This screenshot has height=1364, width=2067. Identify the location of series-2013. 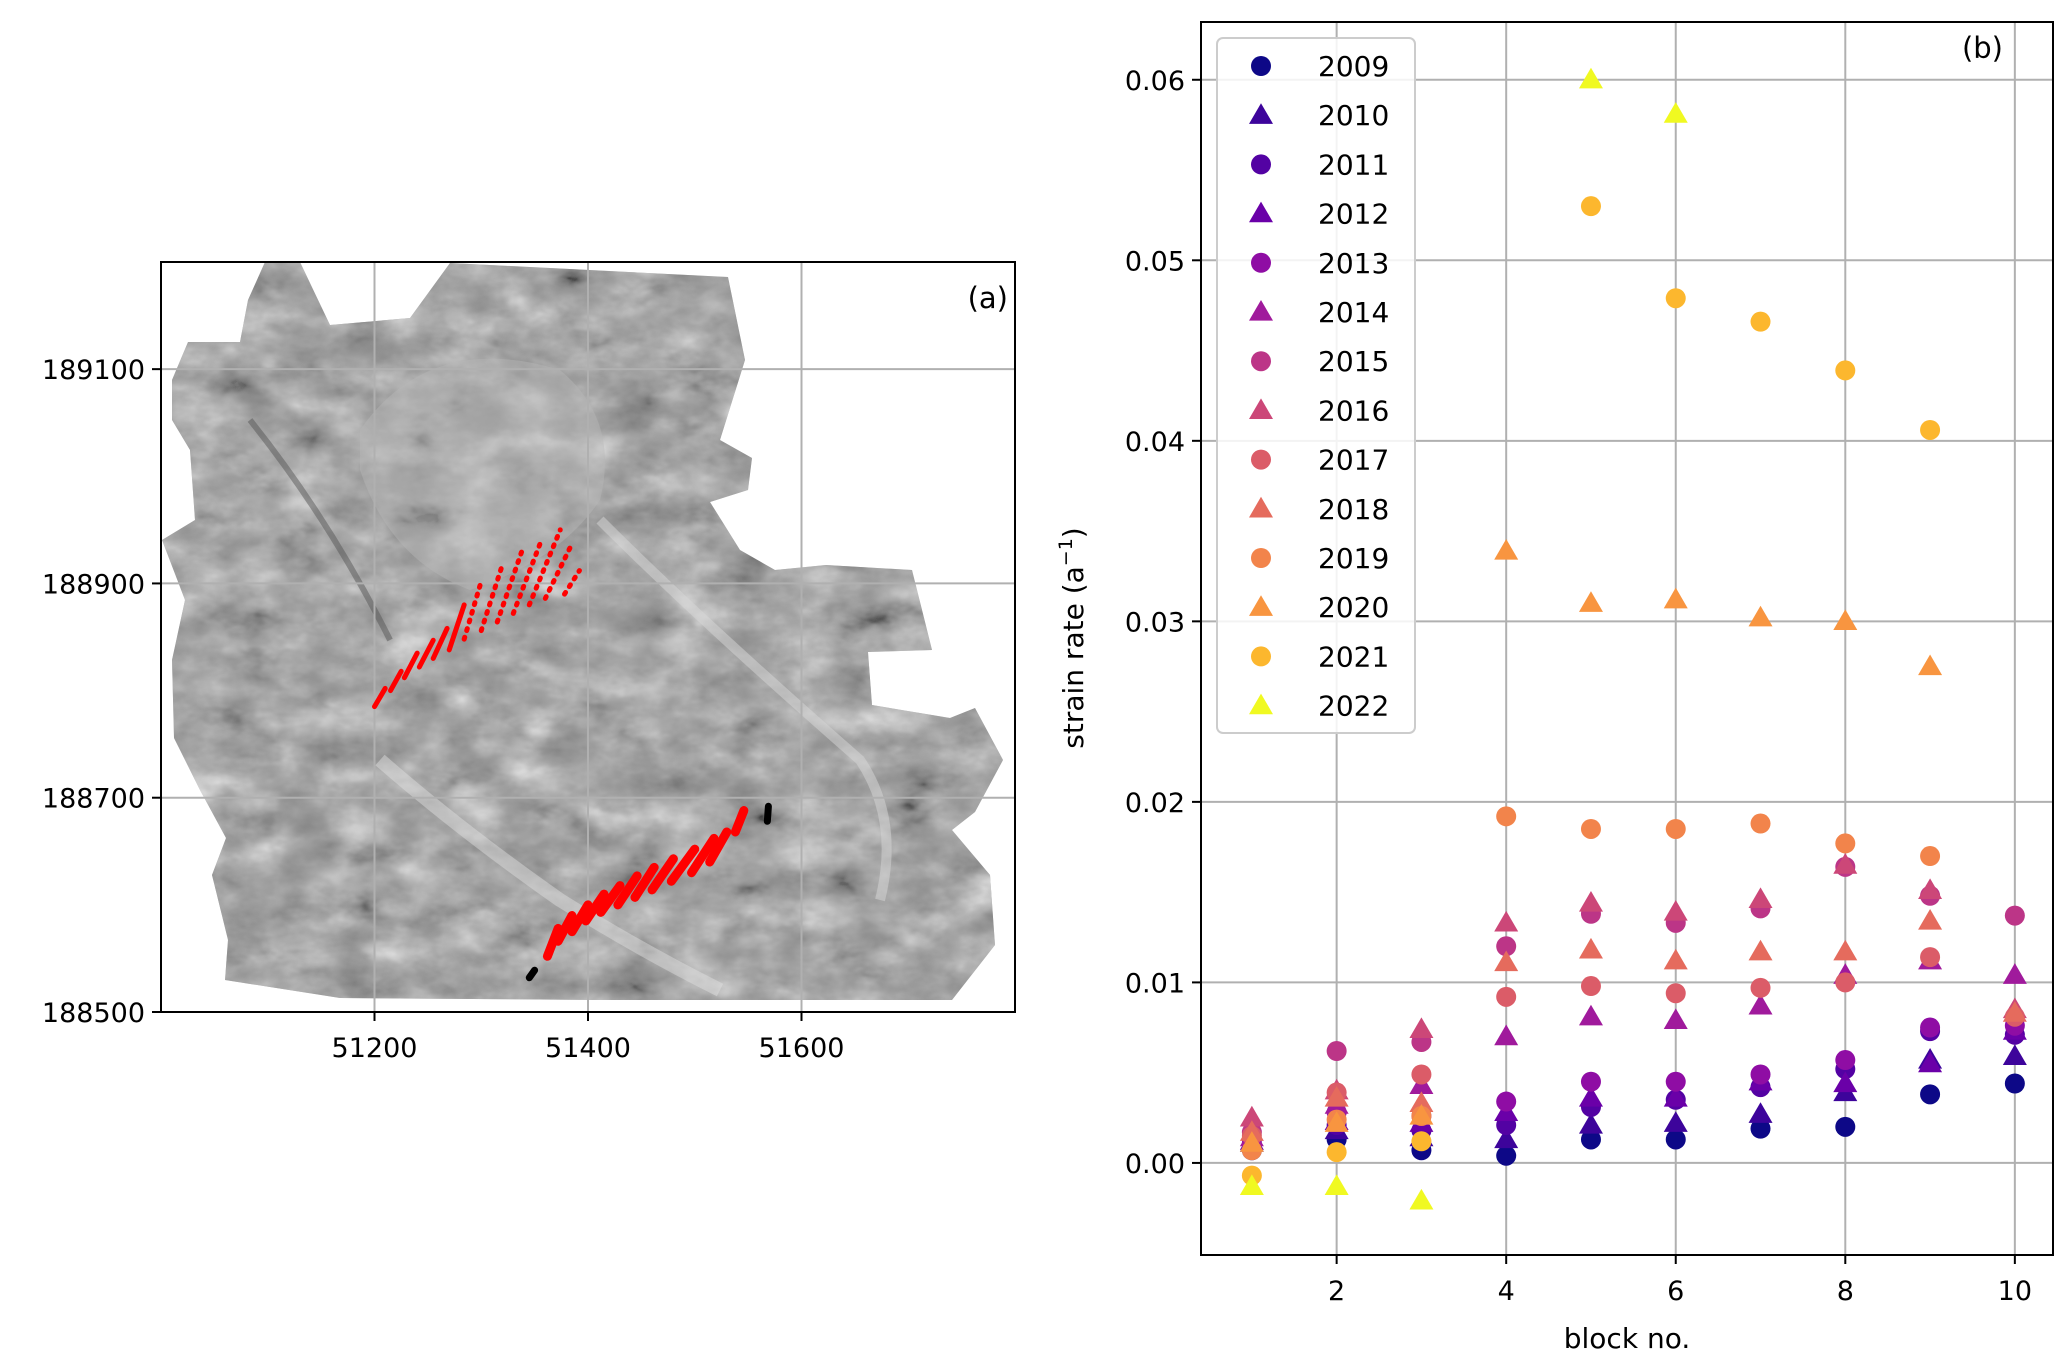
(1633, 1082).